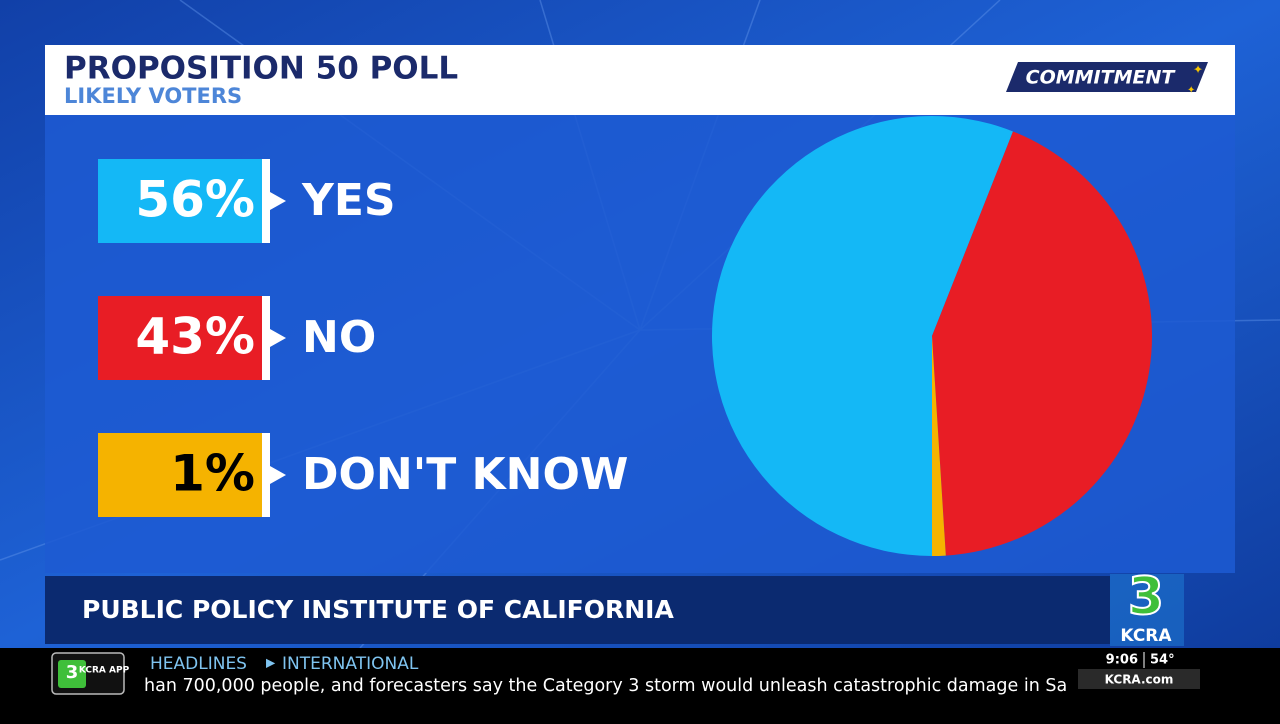  I want to click on legend-value: 56%, so click(195, 200).